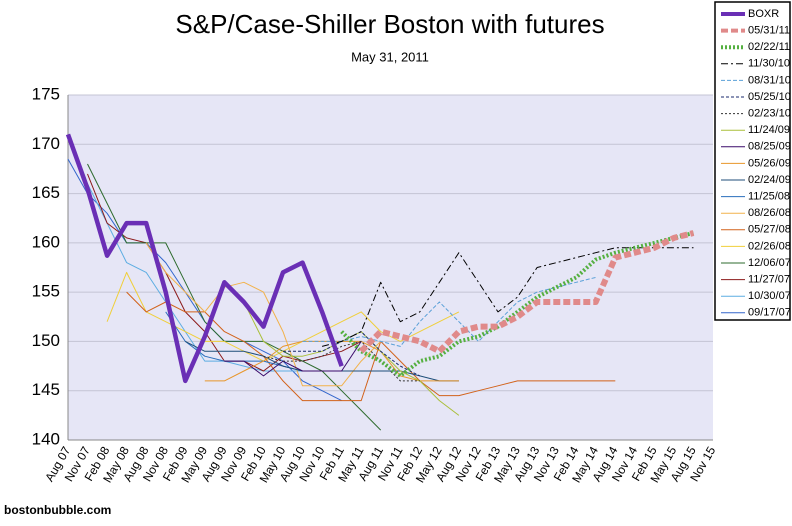 This screenshot has height=526, width=792. Describe the element at coordinates (389, 24) in the screenshot. I see `chart-title: S&P/Case-Shiller Boston with futures` at that location.